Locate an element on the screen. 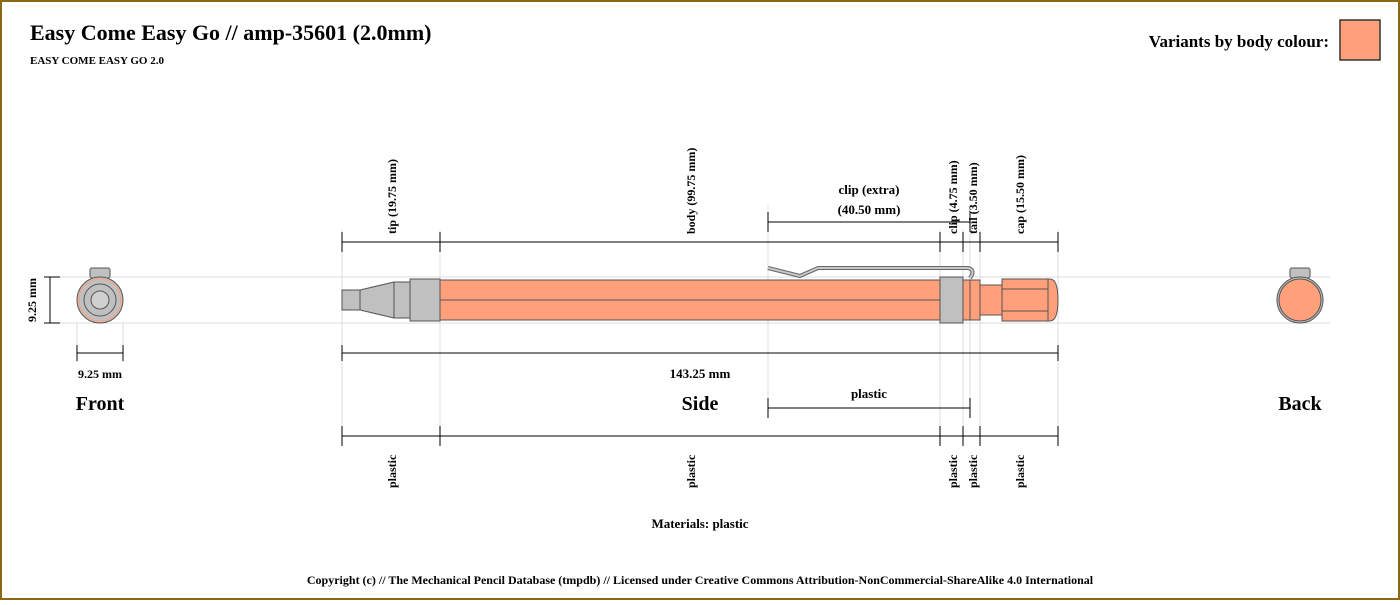 The image size is (1400, 605). extra-clip-length-label: (40.50 mm) is located at coordinates (869, 209).